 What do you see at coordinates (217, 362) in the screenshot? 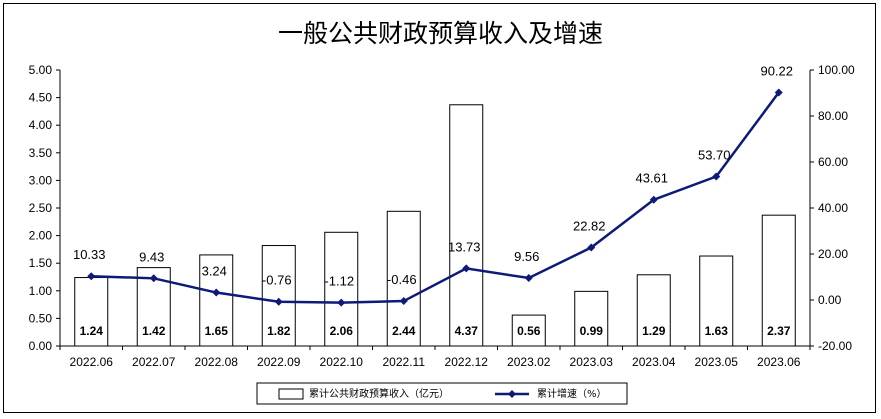
I see `x-tick-label: 2022.08` at bounding box center [217, 362].